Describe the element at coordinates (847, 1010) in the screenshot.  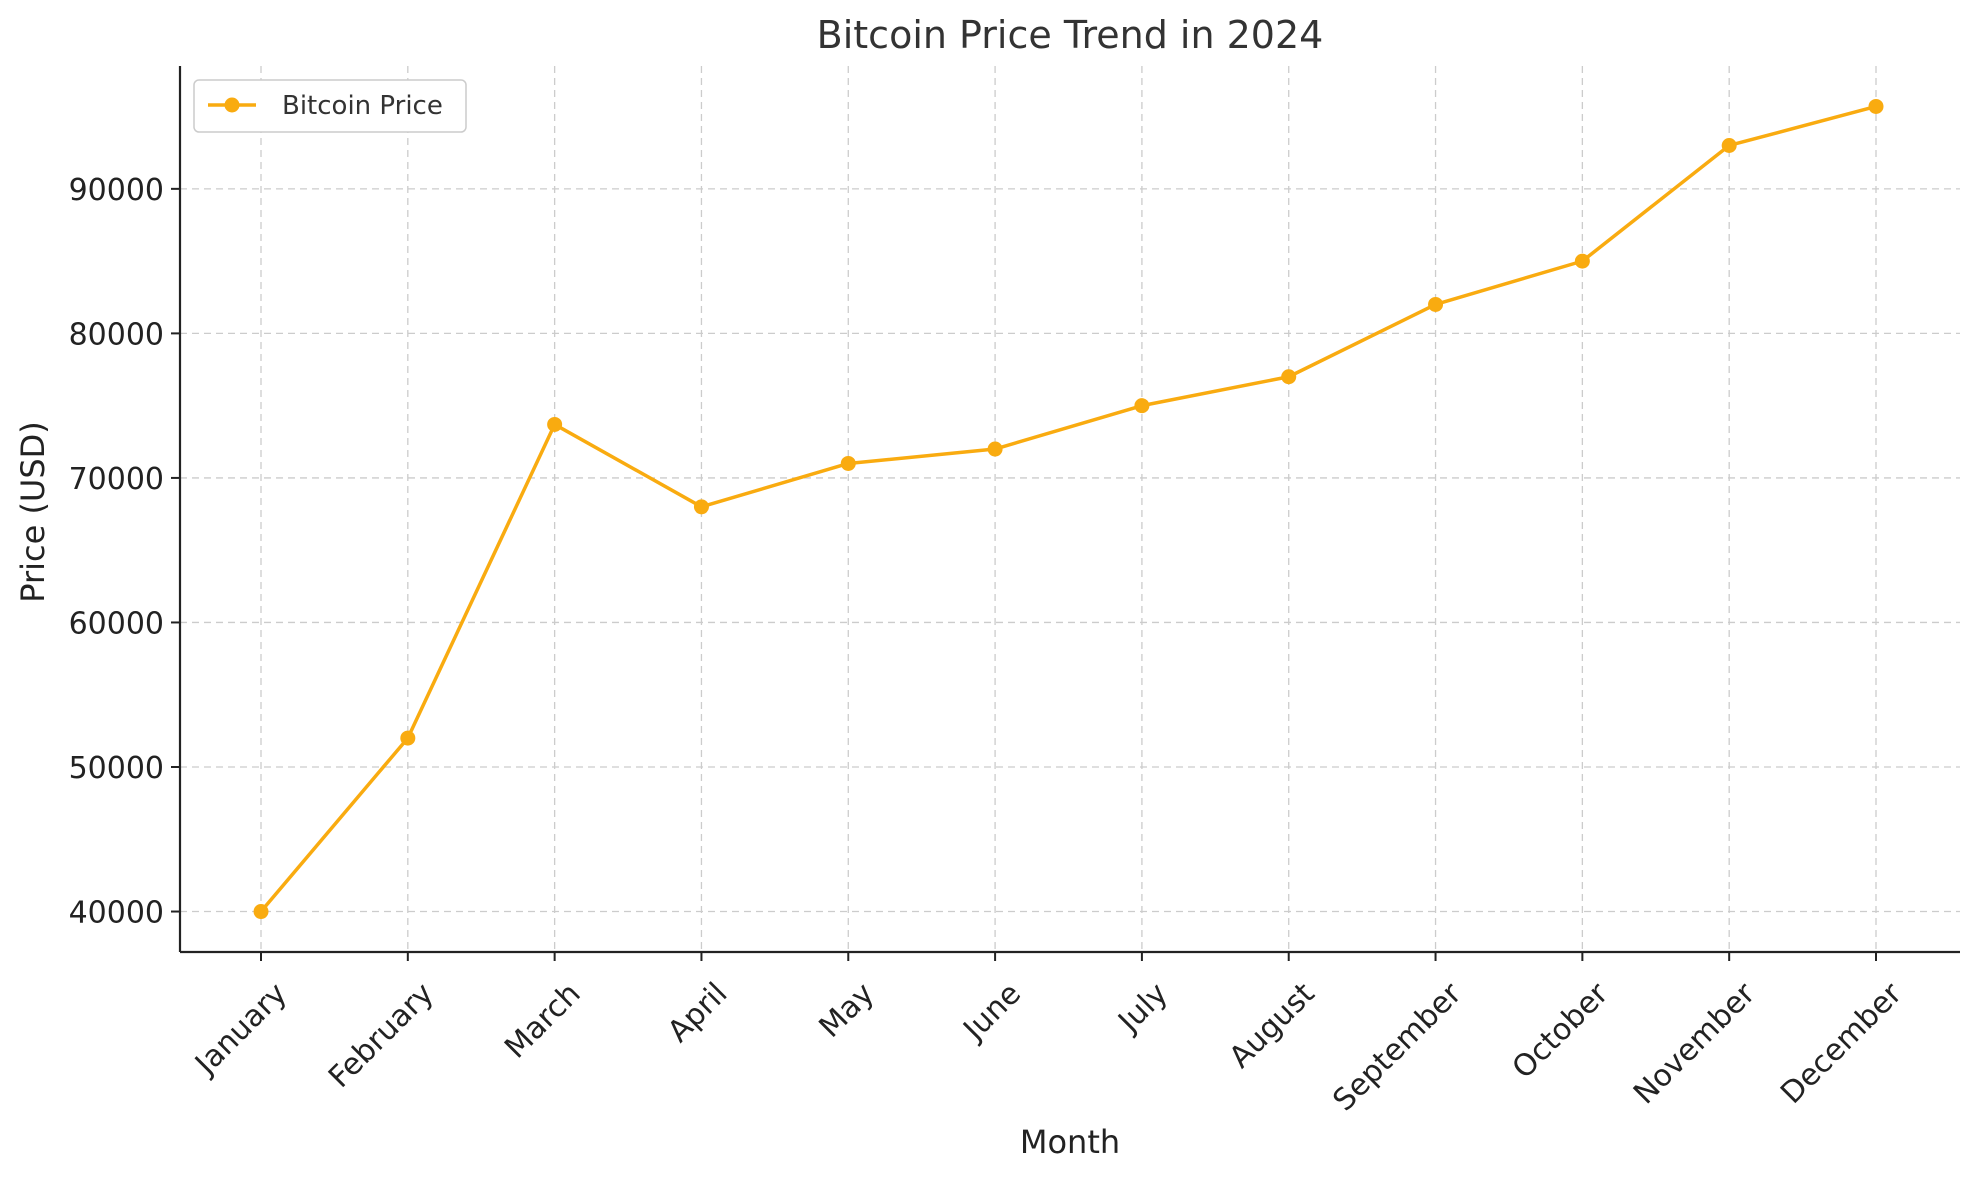
I see `x-tick-label-may: May` at that location.